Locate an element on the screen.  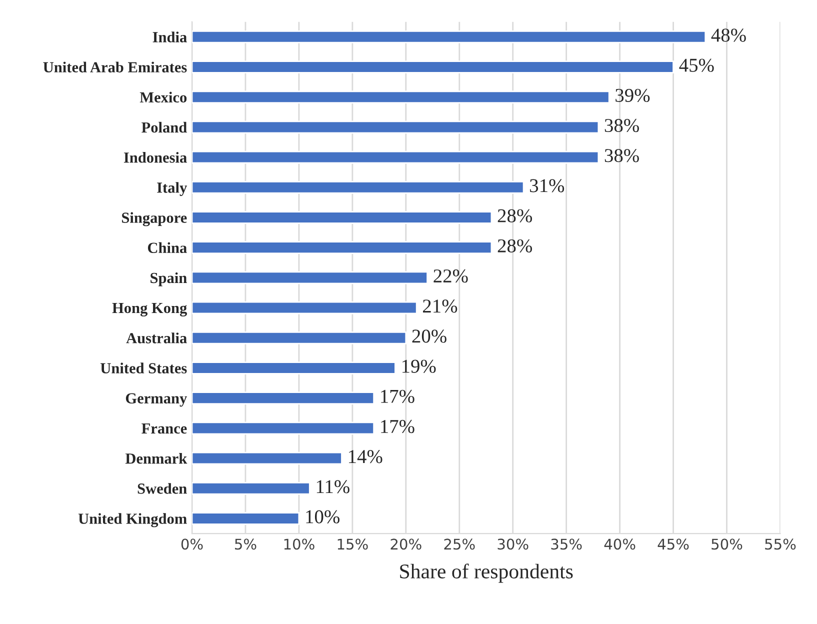
y-tick-label: China is located at coordinates (167, 248).